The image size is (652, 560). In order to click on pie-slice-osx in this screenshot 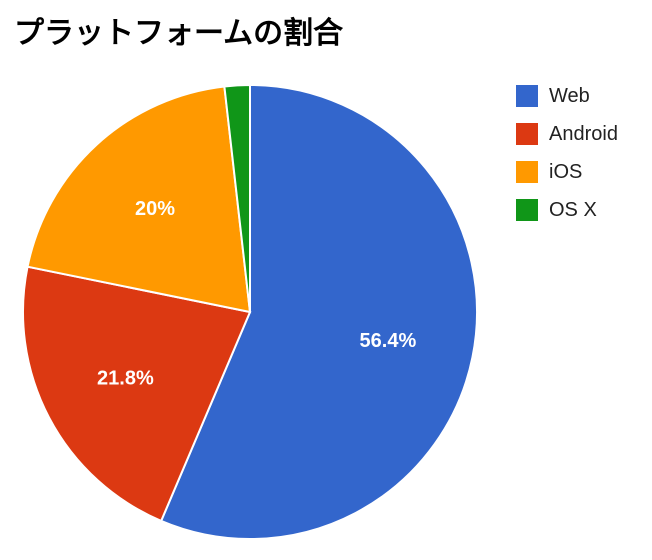, I will do `click(237, 198)`.